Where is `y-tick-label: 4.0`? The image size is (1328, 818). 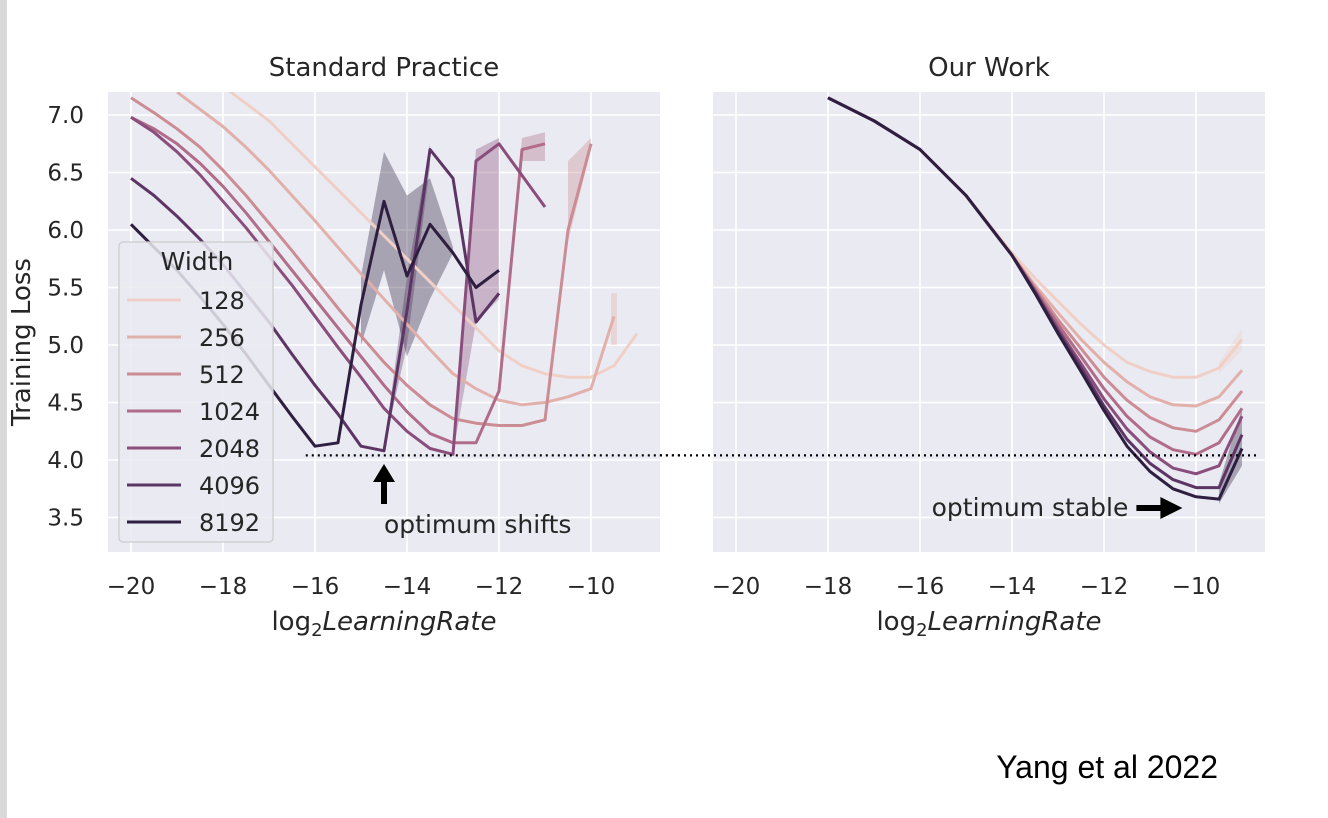
y-tick-label: 4.0 is located at coordinates (65, 461).